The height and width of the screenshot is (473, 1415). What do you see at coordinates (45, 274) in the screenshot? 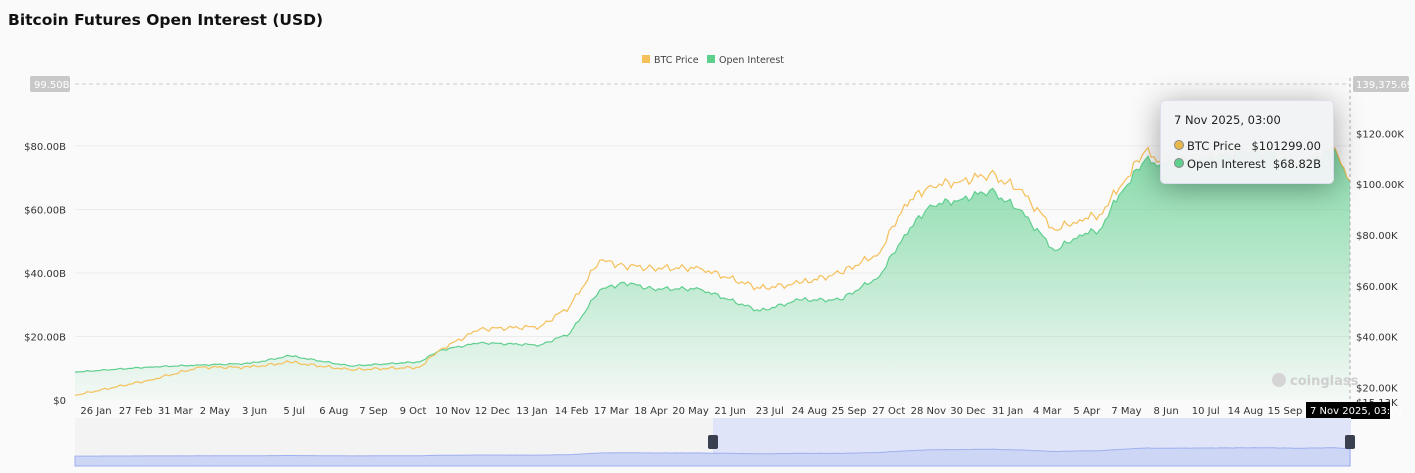
I see `y-left-tick-label: $40.00B` at bounding box center [45, 274].